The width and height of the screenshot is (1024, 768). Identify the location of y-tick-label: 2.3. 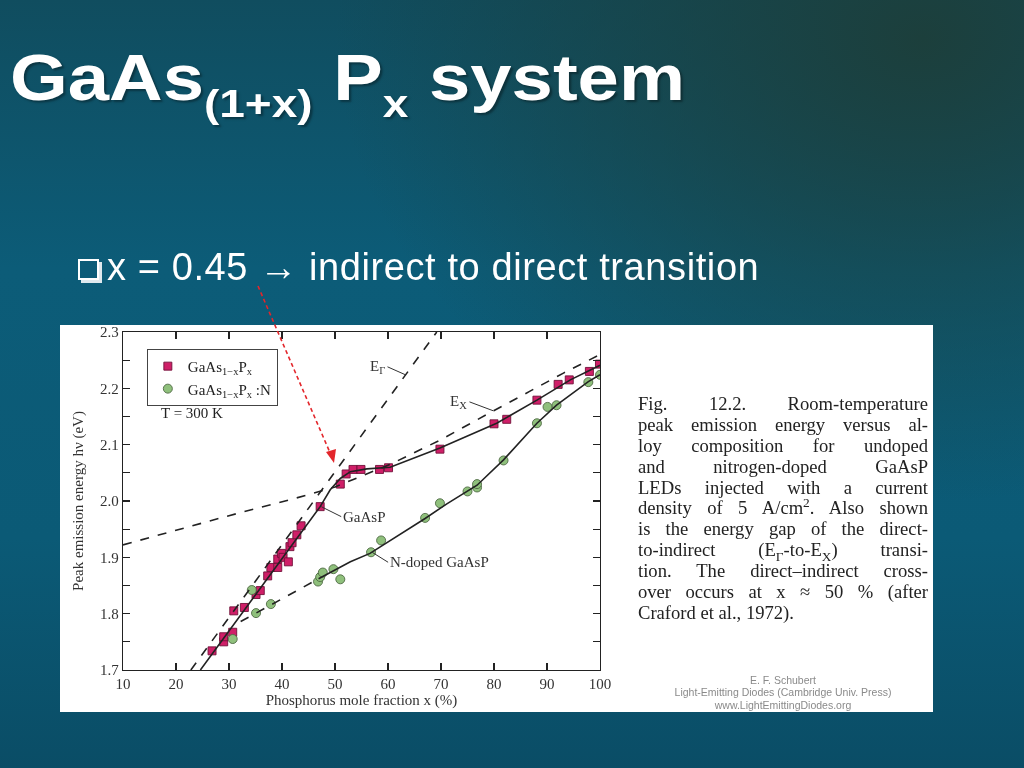
(109, 332).